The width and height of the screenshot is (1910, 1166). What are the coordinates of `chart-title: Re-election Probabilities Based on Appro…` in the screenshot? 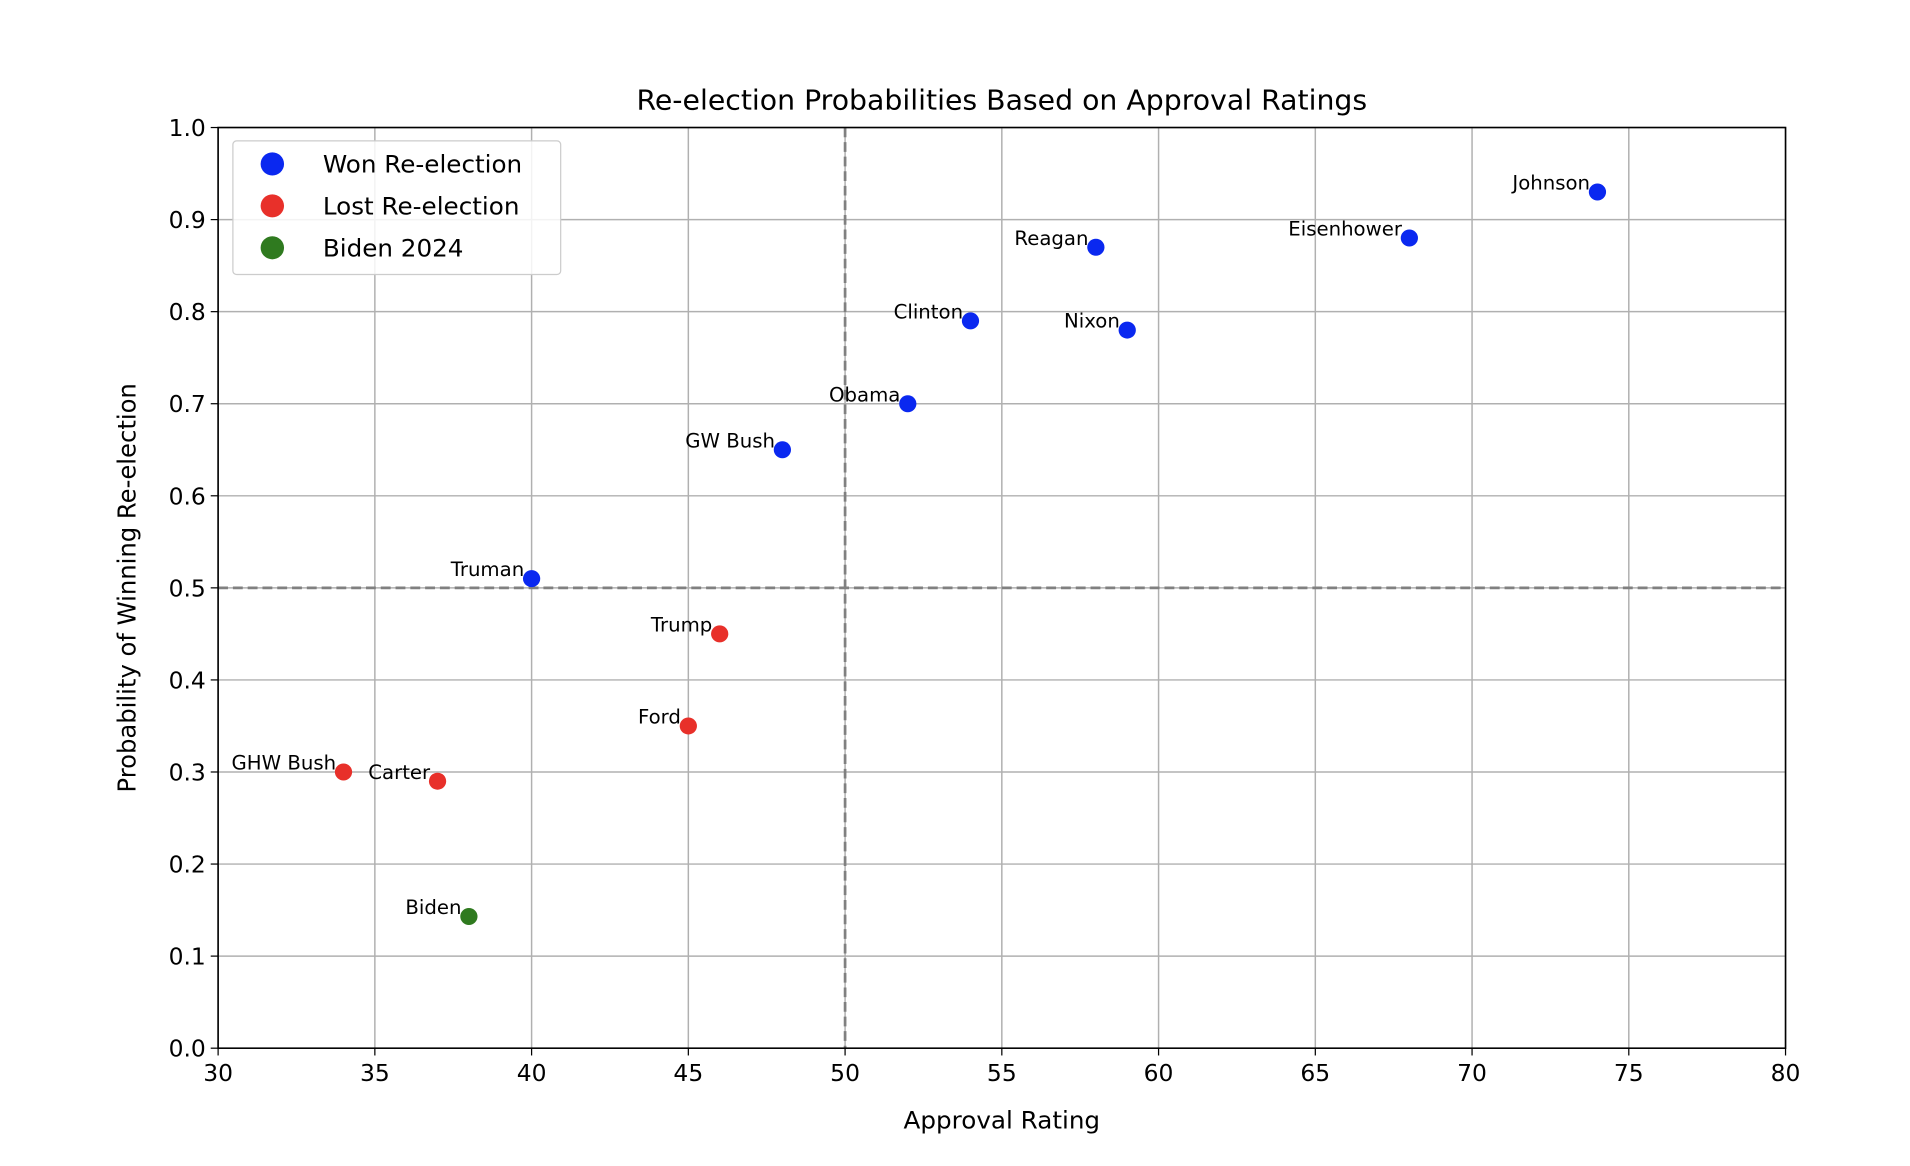 It's located at (1001, 100).